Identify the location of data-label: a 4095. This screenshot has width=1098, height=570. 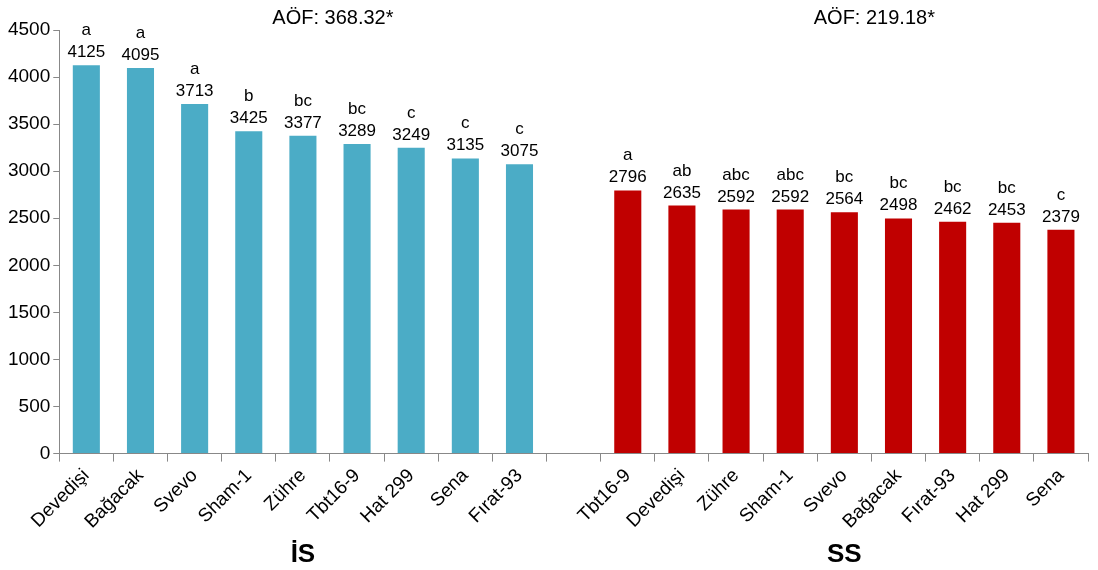
(140, 44).